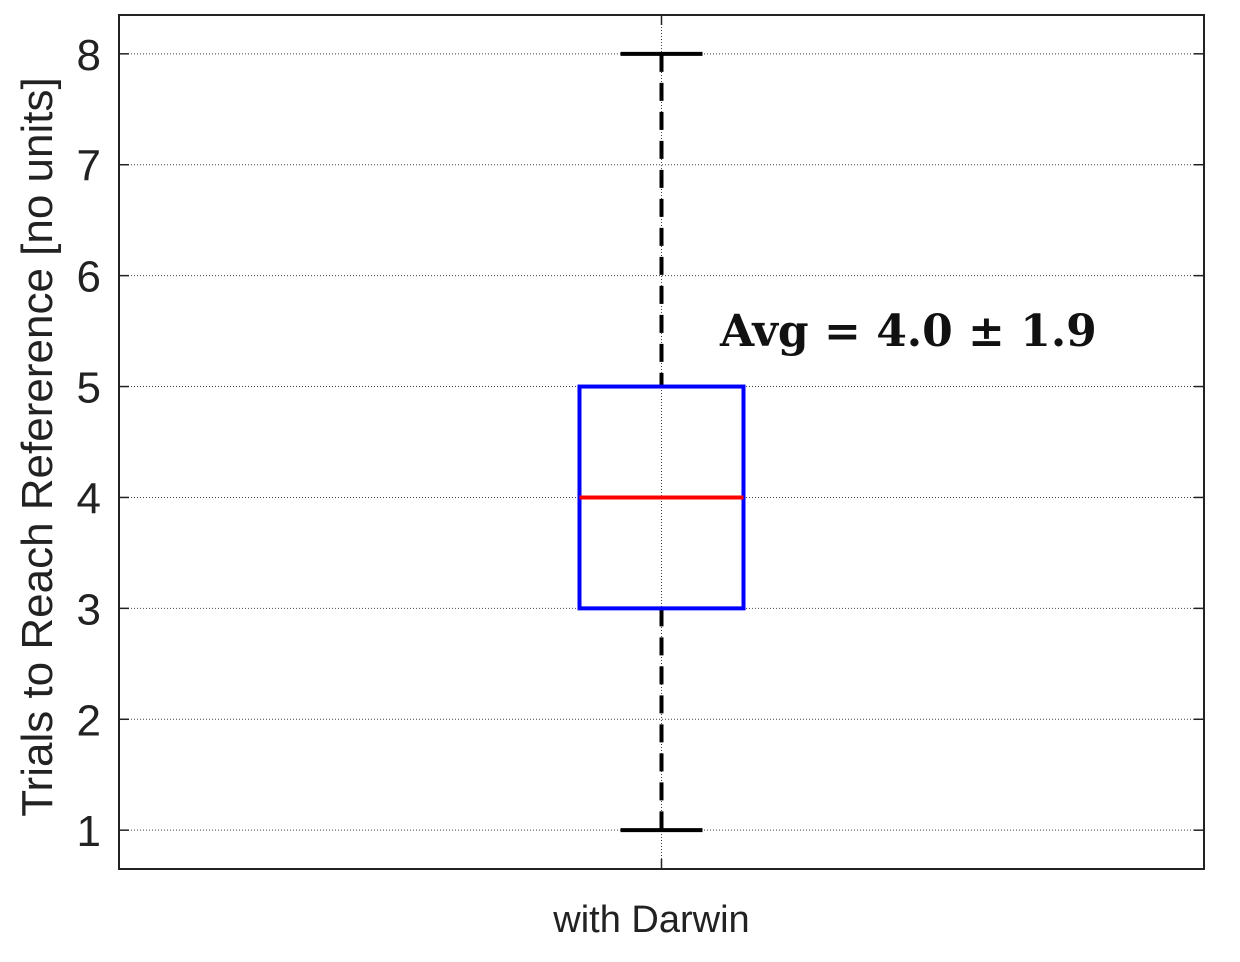 The height and width of the screenshot is (962, 1240). What do you see at coordinates (89, 720) in the screenshot?
I see `y-tick-label: 2` at bounding box center [89, 720].